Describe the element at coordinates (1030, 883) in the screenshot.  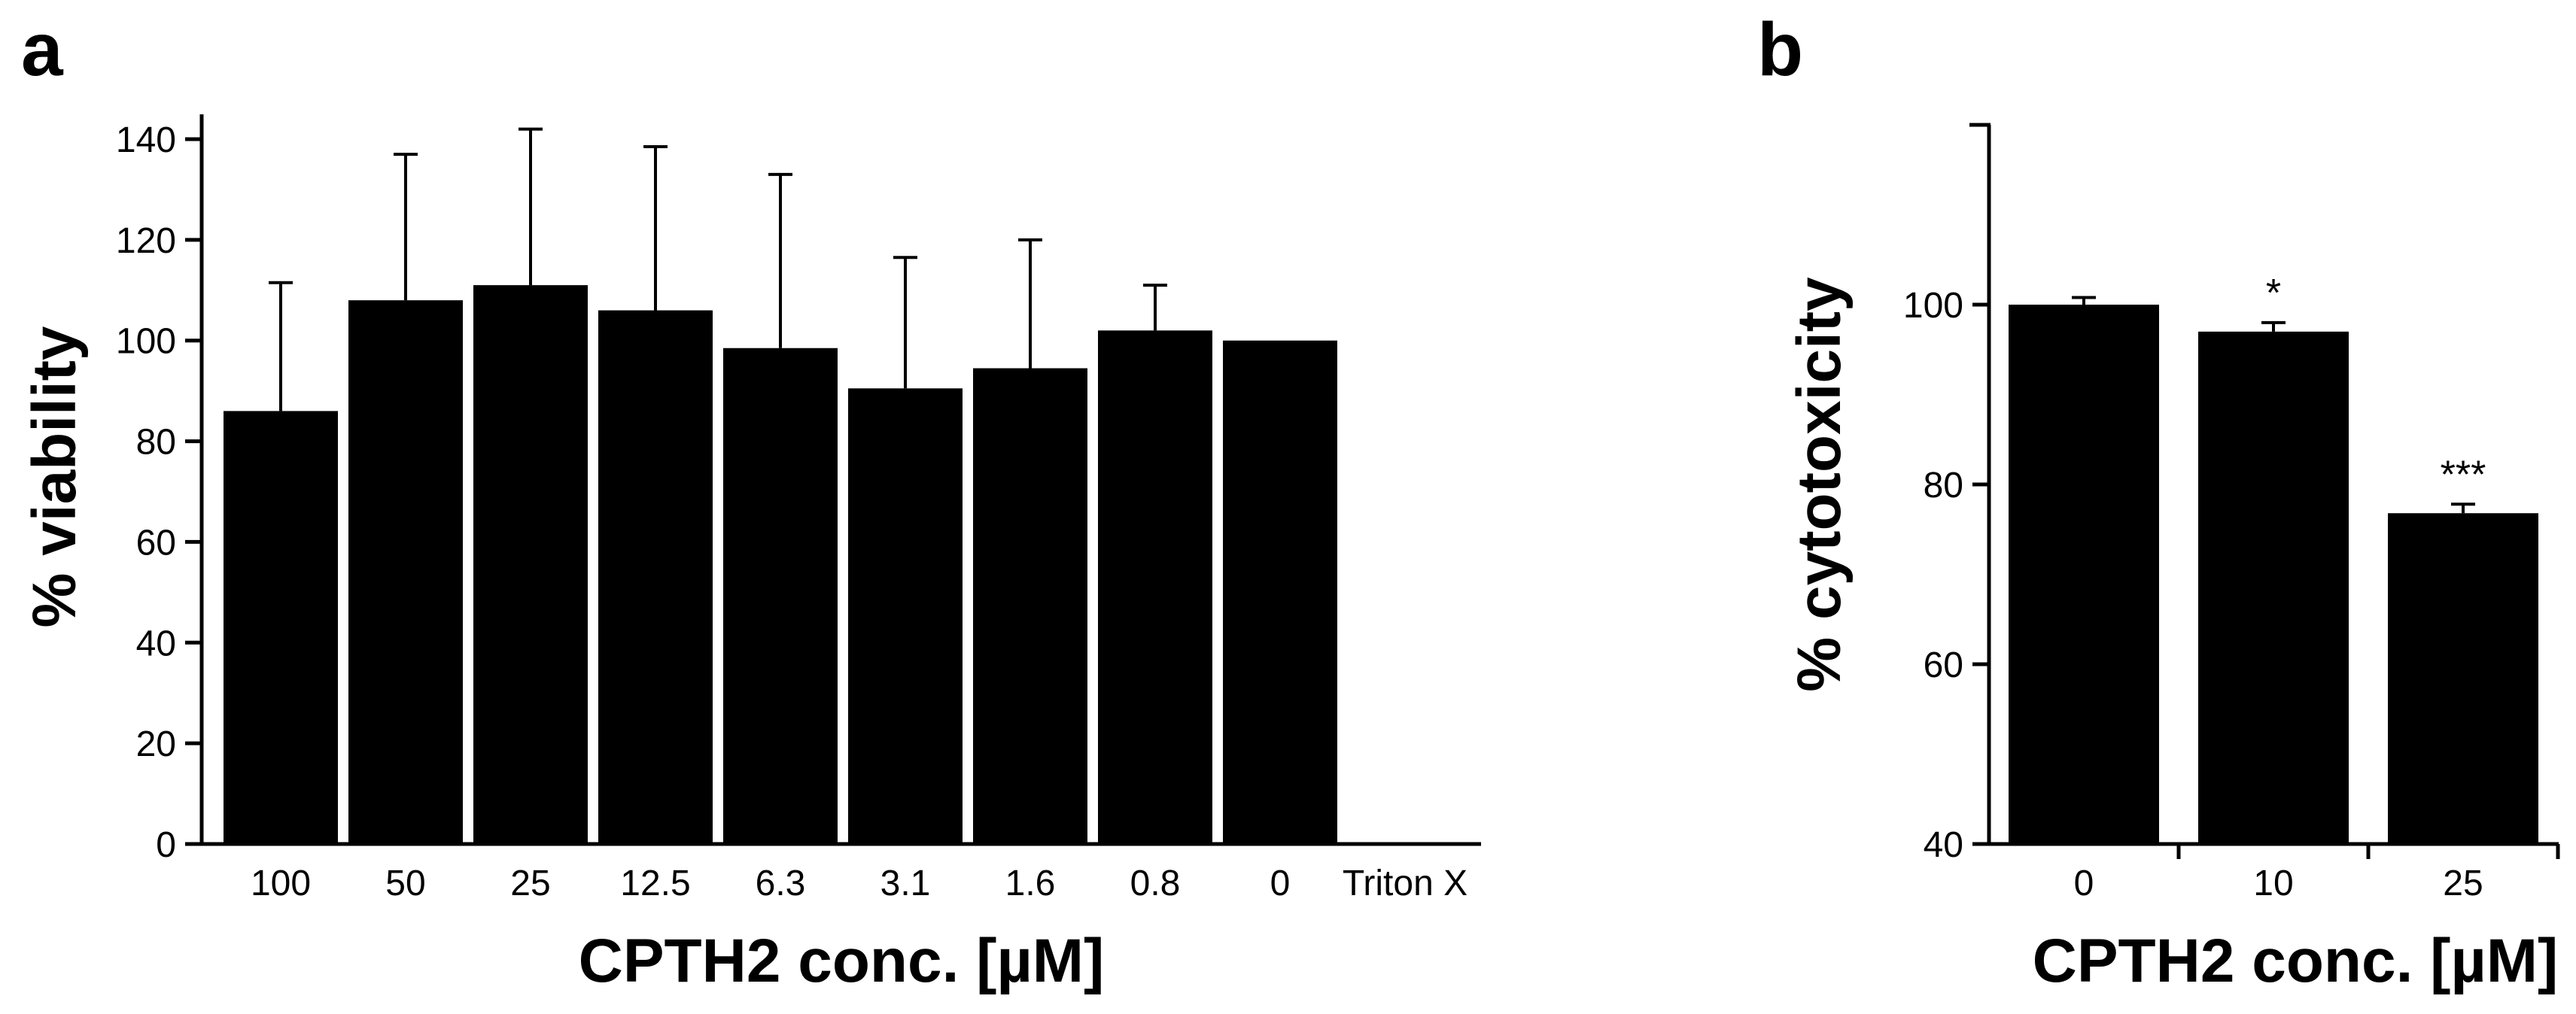
I see `x-tick-label: 1.6` at that location.